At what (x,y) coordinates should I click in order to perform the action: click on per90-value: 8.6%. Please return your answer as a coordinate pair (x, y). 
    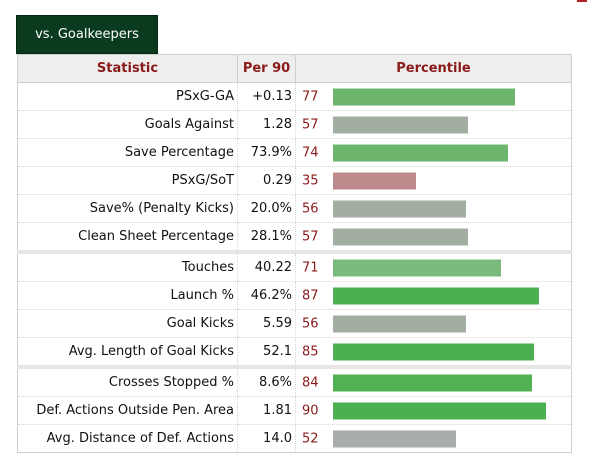
    Looking at the image, I should click on (266, 381).